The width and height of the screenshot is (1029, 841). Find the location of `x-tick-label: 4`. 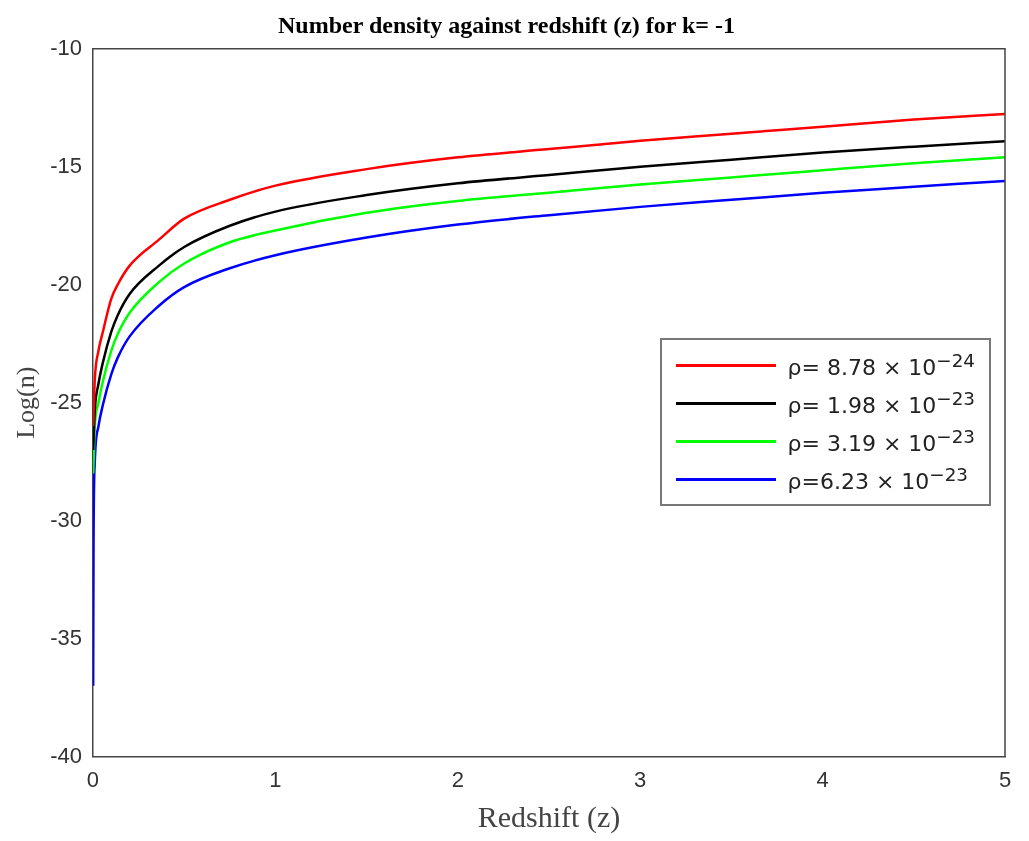

x-tick-label: 4 is located at coordinates (822, 779).